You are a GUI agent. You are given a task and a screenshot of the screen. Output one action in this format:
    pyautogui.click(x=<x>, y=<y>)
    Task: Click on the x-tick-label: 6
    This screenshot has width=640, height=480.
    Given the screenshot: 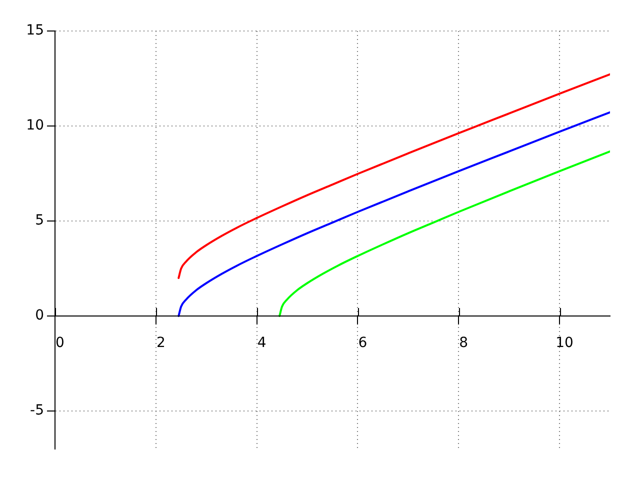 What is the action you would take?
    pyautogui.click(x=363, y=343)
    